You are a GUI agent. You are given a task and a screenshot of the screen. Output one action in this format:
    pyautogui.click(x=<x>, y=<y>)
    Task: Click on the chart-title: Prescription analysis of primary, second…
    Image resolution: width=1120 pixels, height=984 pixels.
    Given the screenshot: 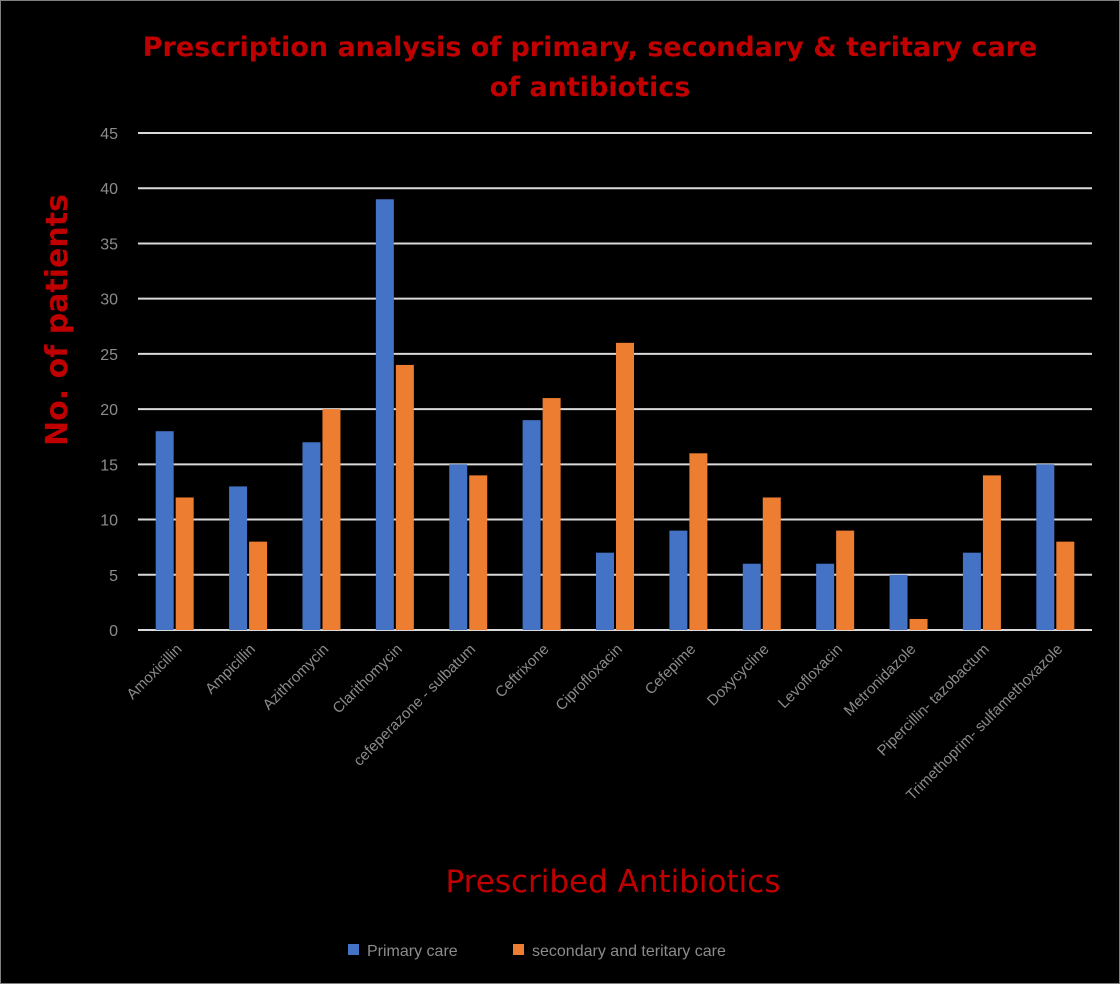 What is the action you would take?
    pyautogui.click(x=590, y=67)
    